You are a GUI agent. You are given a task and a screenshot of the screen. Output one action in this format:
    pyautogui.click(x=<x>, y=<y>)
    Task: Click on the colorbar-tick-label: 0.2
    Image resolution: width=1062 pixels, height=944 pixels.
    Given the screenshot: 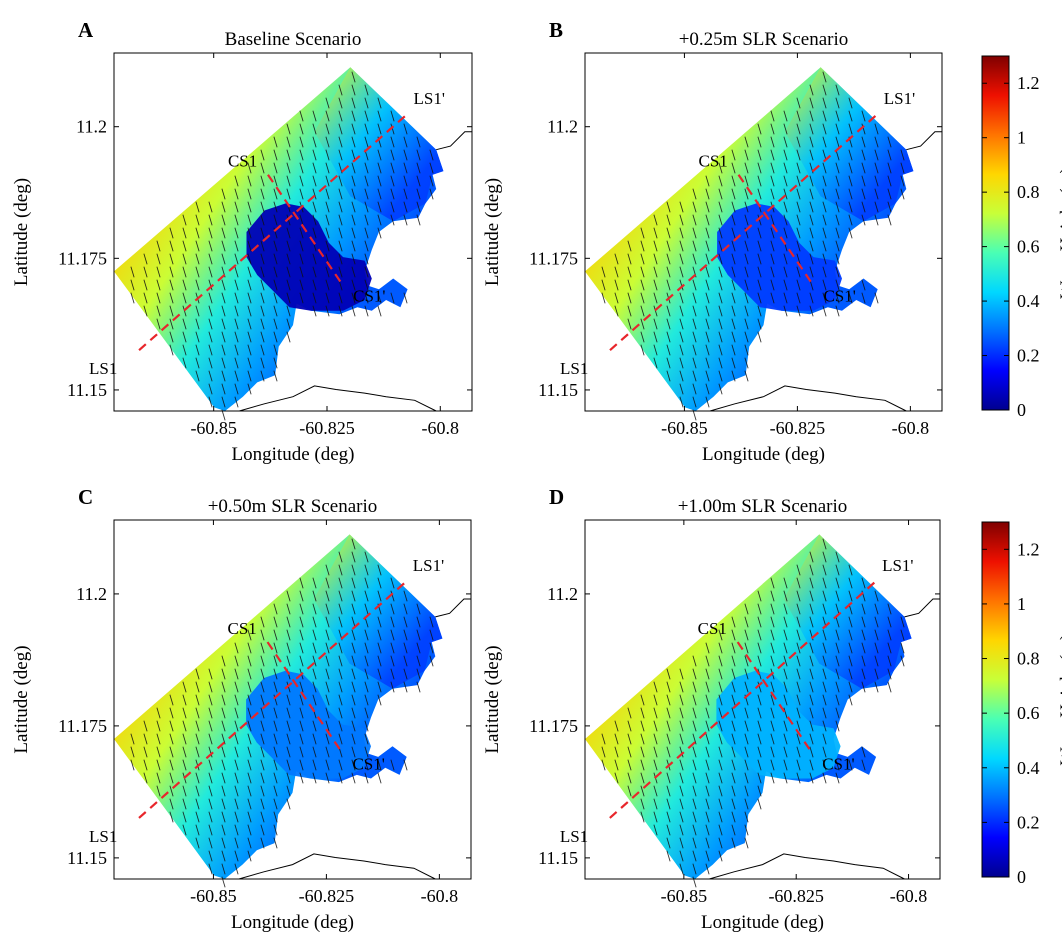 What is the action you would take?
    pyautogui.click(x=1028, y=356)
    